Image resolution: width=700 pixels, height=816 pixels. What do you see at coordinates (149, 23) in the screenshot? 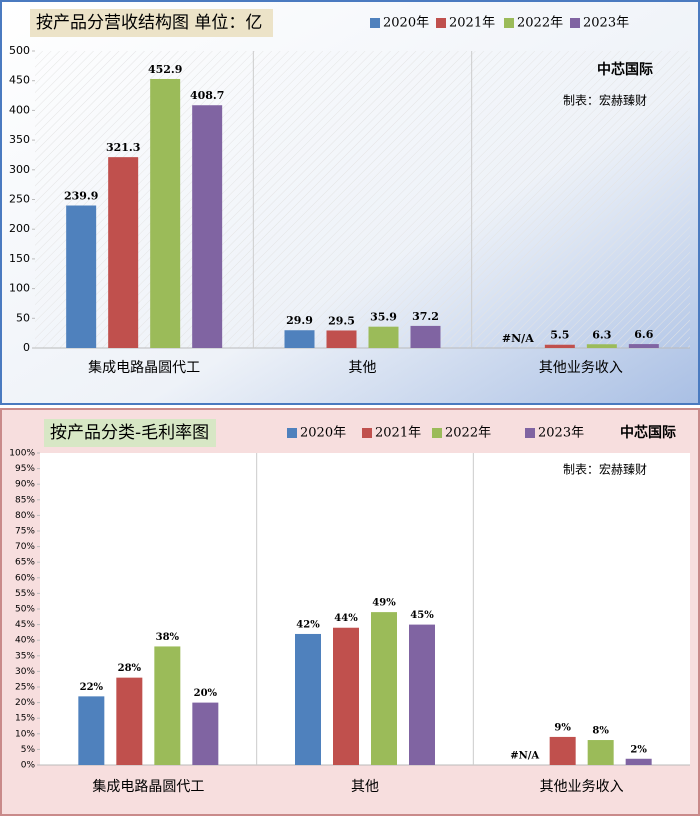
I see `chart-title: 按产品分营收结构图 单位：亿` at bounding box center [149, 23].